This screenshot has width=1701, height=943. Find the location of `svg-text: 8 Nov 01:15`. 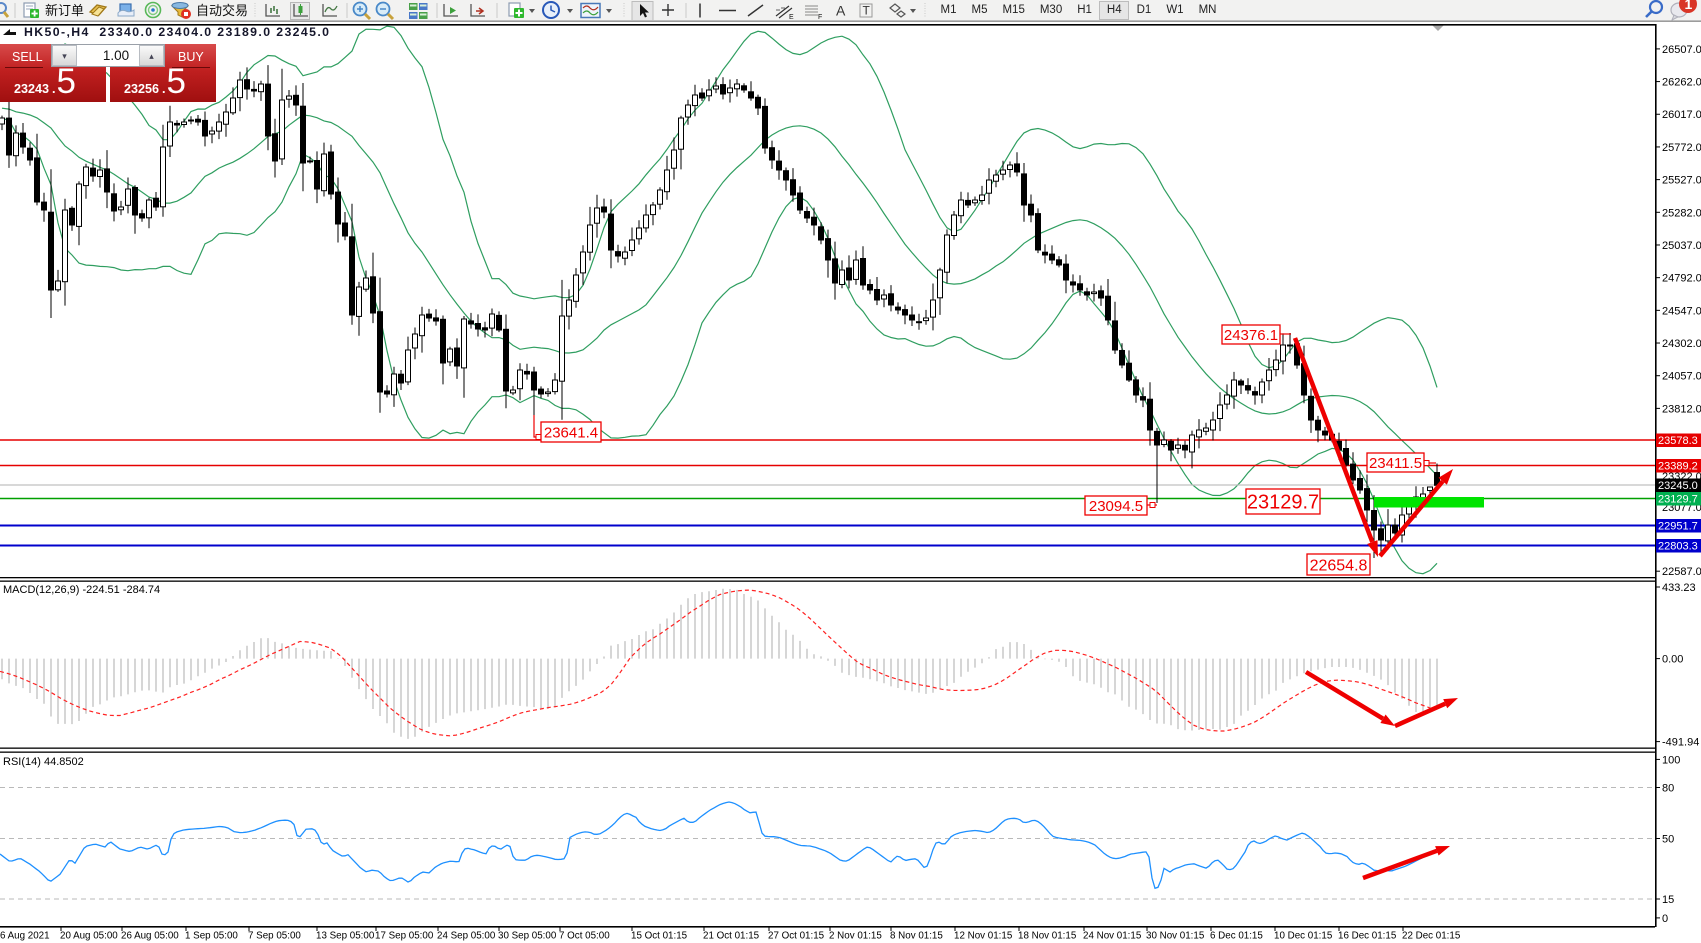

svg-text: 8 Nov 01:15 is located at coordinates (916, 936).